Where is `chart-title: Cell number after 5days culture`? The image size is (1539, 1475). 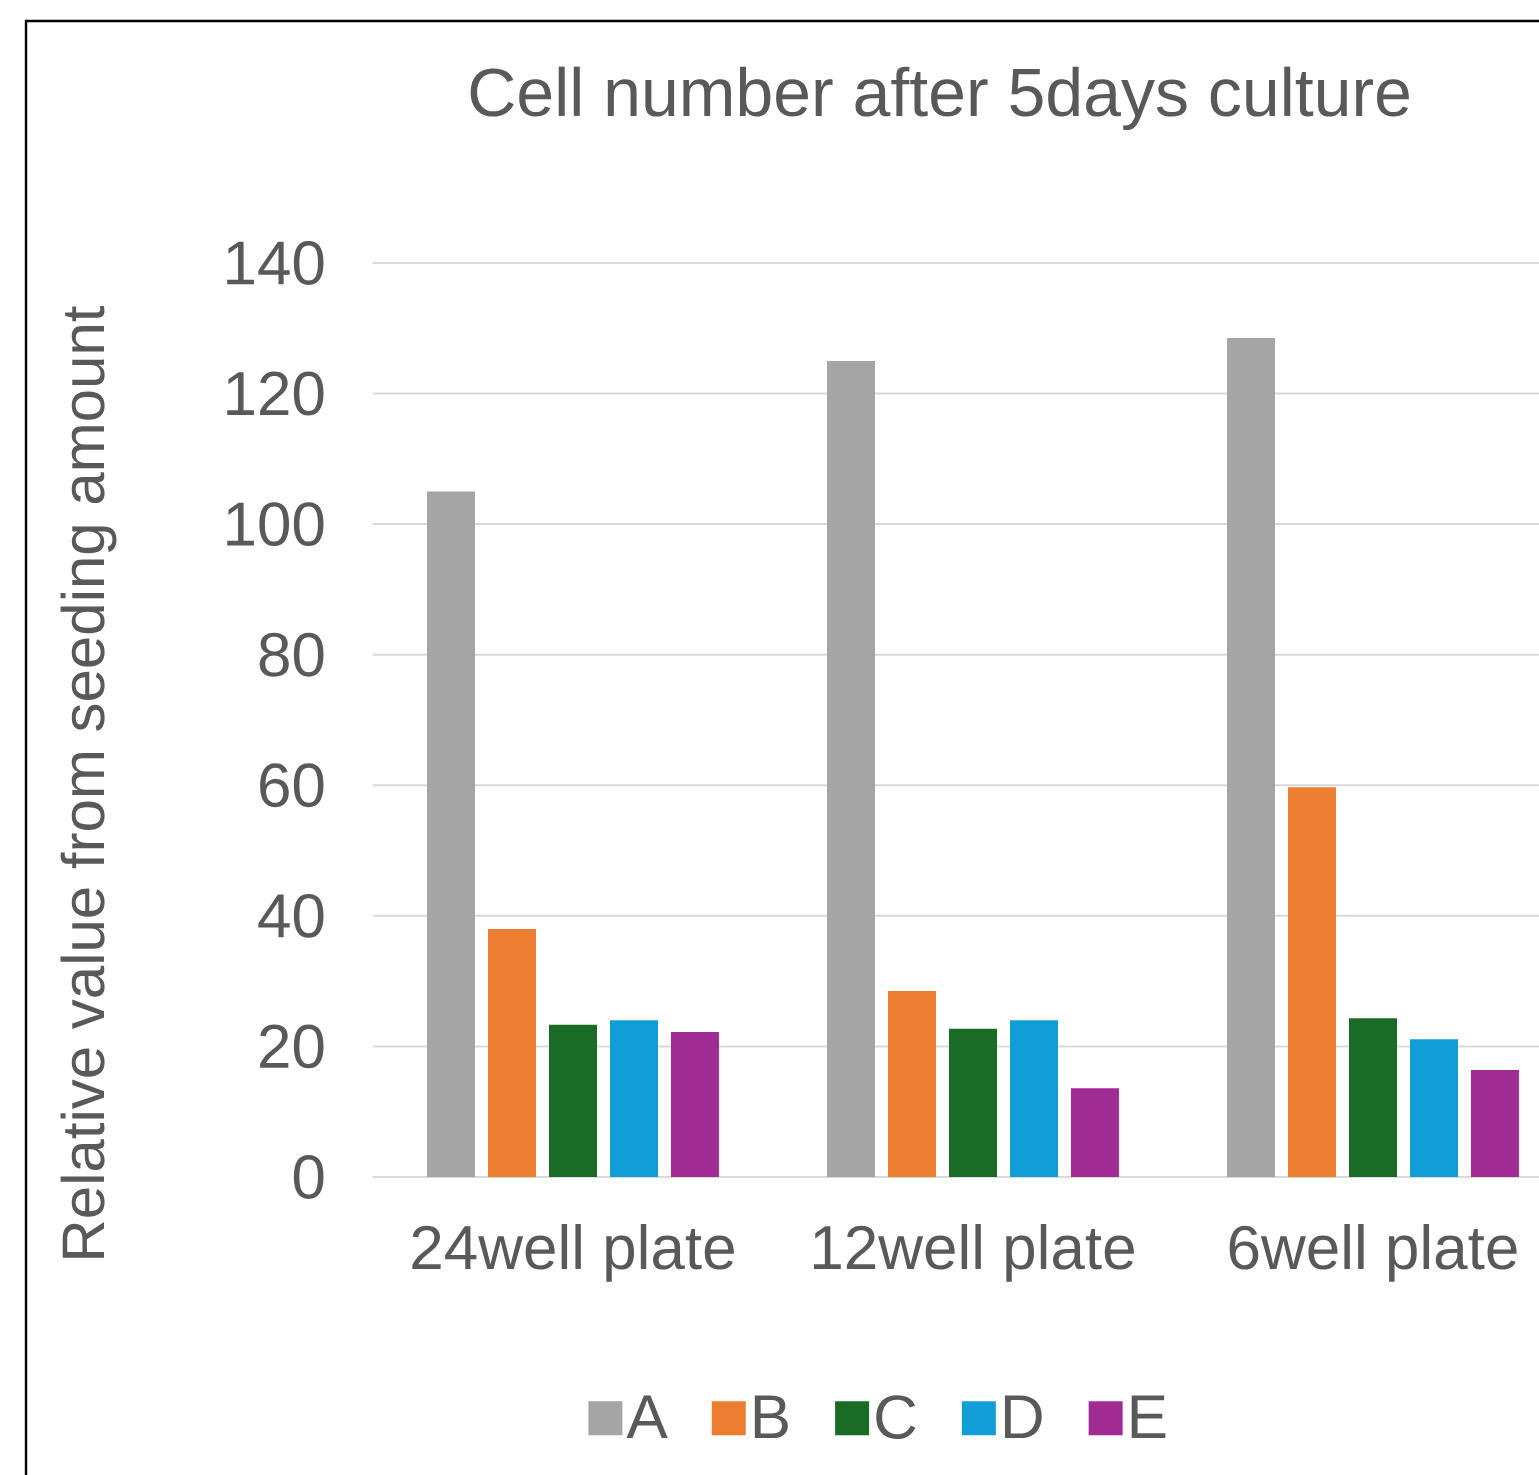 chart-title: Cell number after 5days culture is located at coordinates (939, 98).